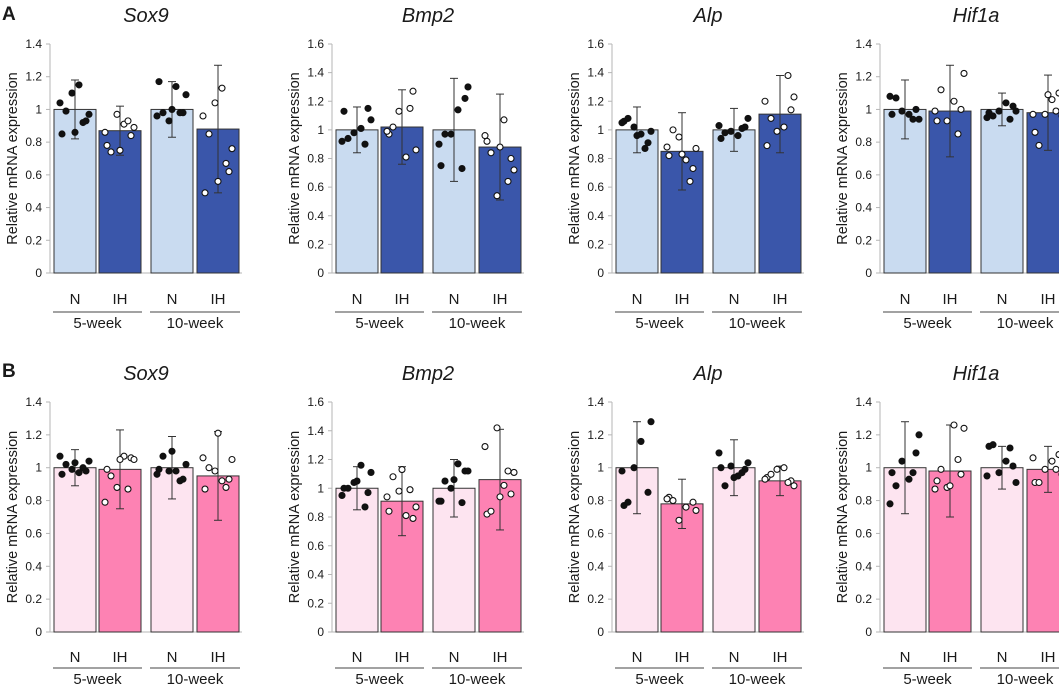  Describe the element at coordinates (1042, 193) in the screenshot. I see `bar-ih-10week` at that location.